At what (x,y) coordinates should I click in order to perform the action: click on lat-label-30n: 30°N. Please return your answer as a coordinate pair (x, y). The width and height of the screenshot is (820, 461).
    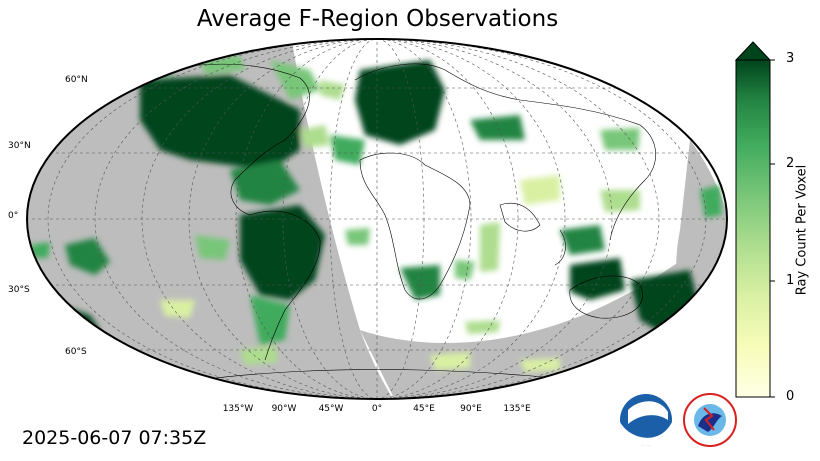
    Looking at the image, I should click on (19, 146).